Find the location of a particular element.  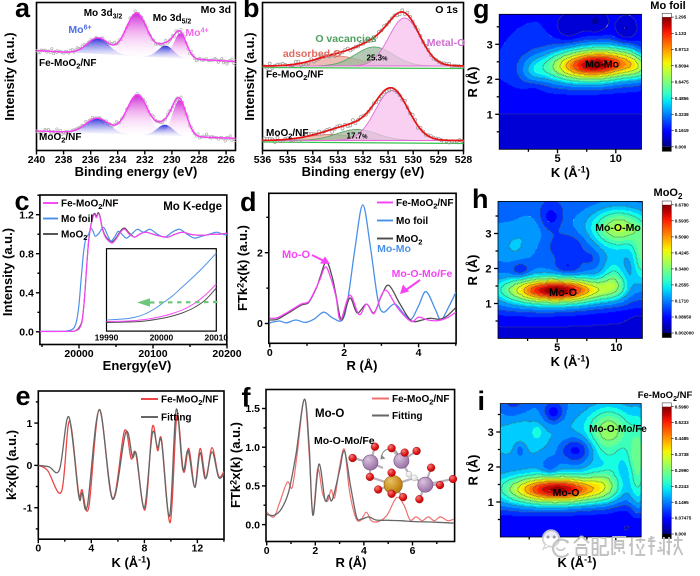

svg-text: 0.9713 is located at coordinates (682, 49).